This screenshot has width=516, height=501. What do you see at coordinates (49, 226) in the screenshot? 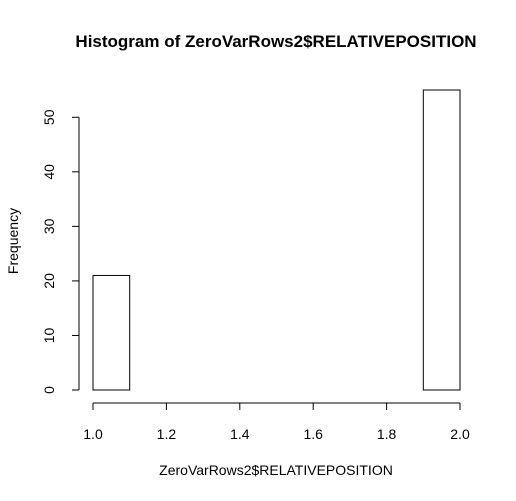
I see `y-tick-label: 30` at bounding box center [49, 226].